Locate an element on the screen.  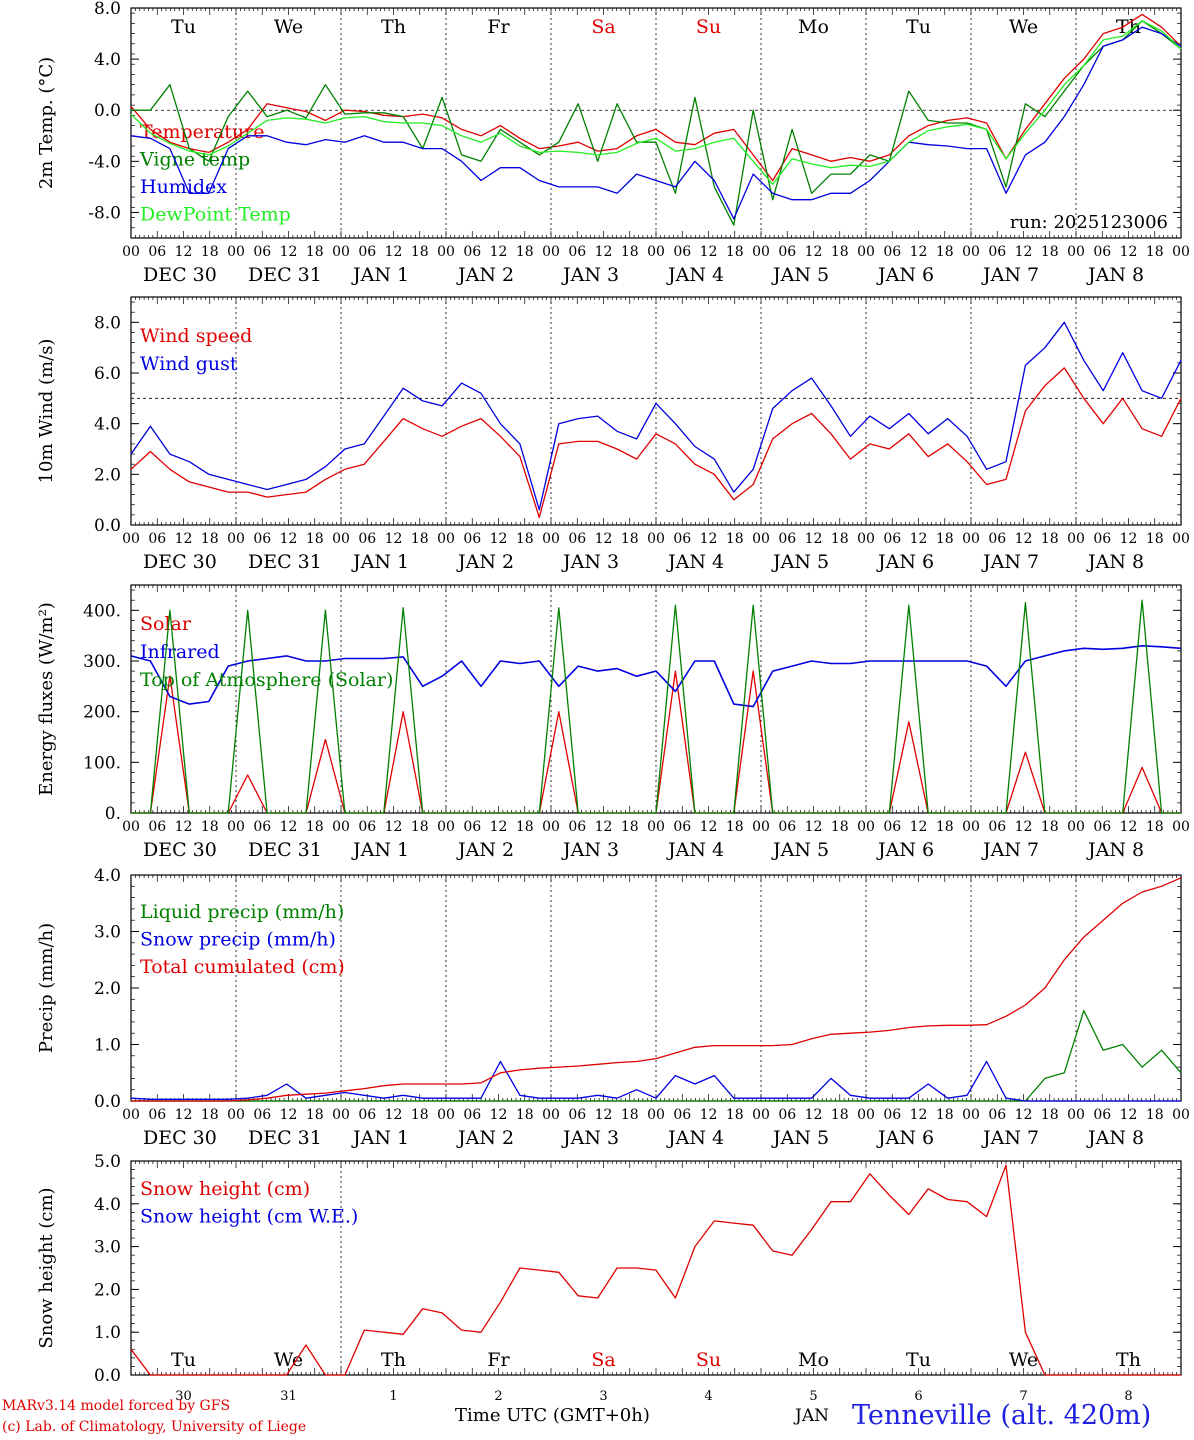
y-tick-label: -4.0 is located at coordinates (104, 162).